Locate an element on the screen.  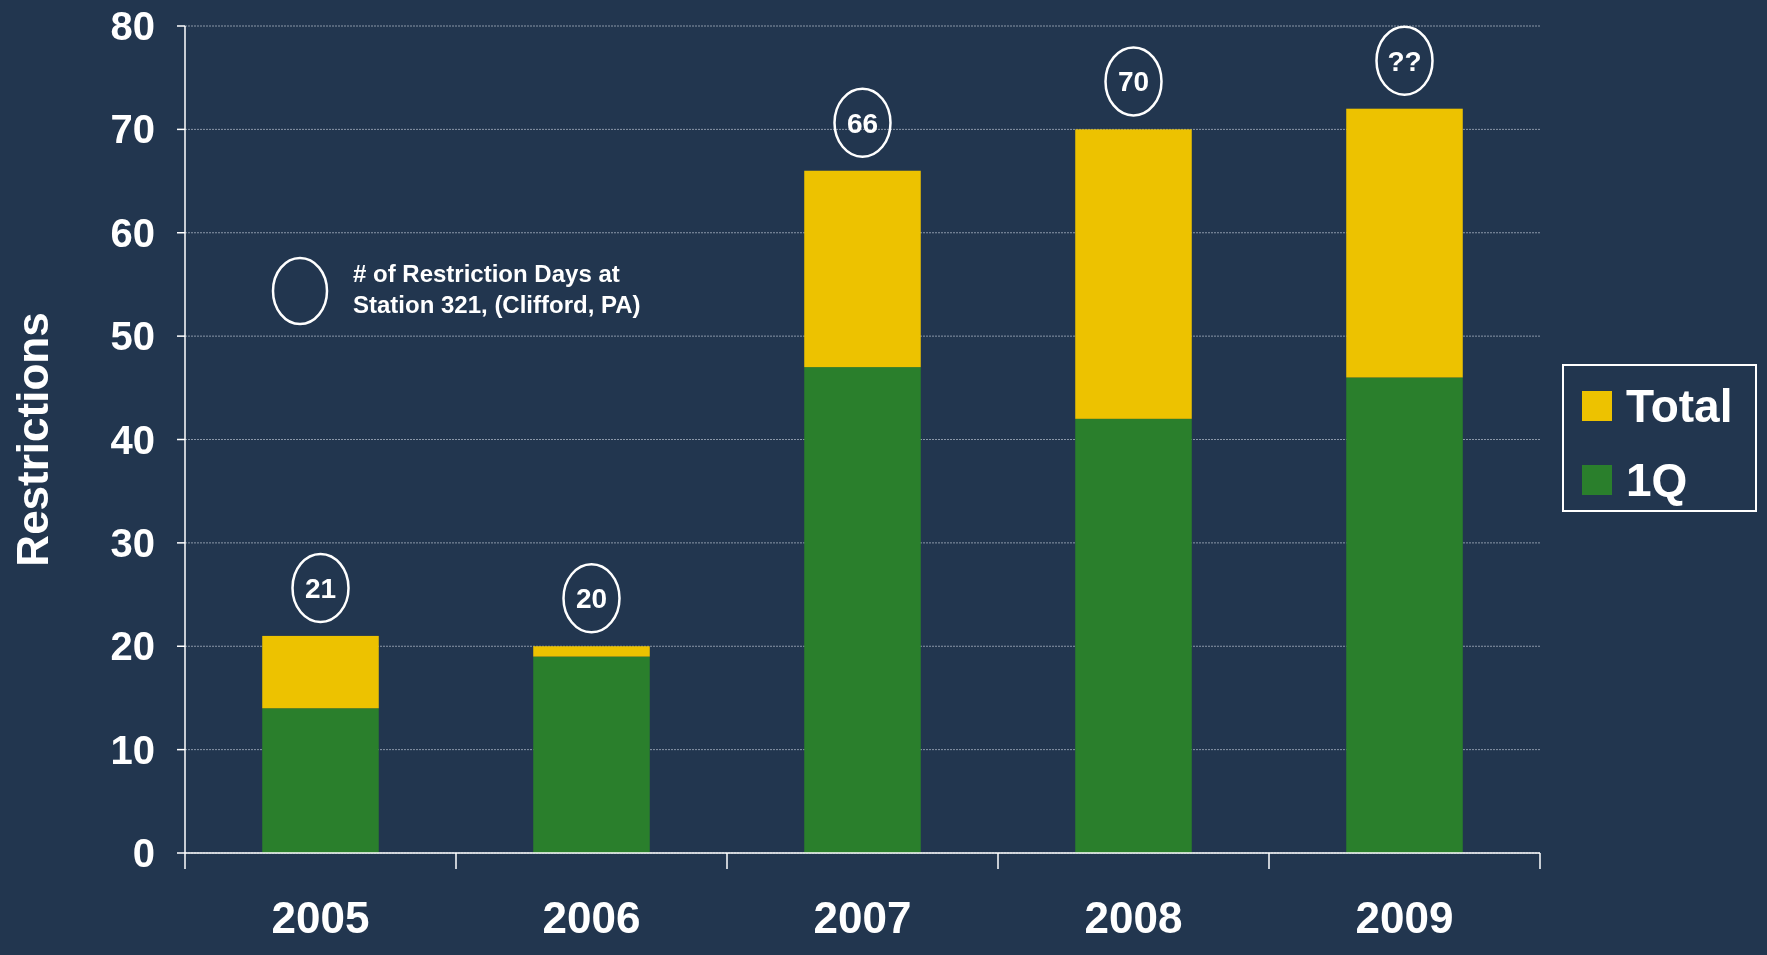
annotation: # of Restriction Days at Station 321, (Clifford, PA) is located at coordinates (497, 289).